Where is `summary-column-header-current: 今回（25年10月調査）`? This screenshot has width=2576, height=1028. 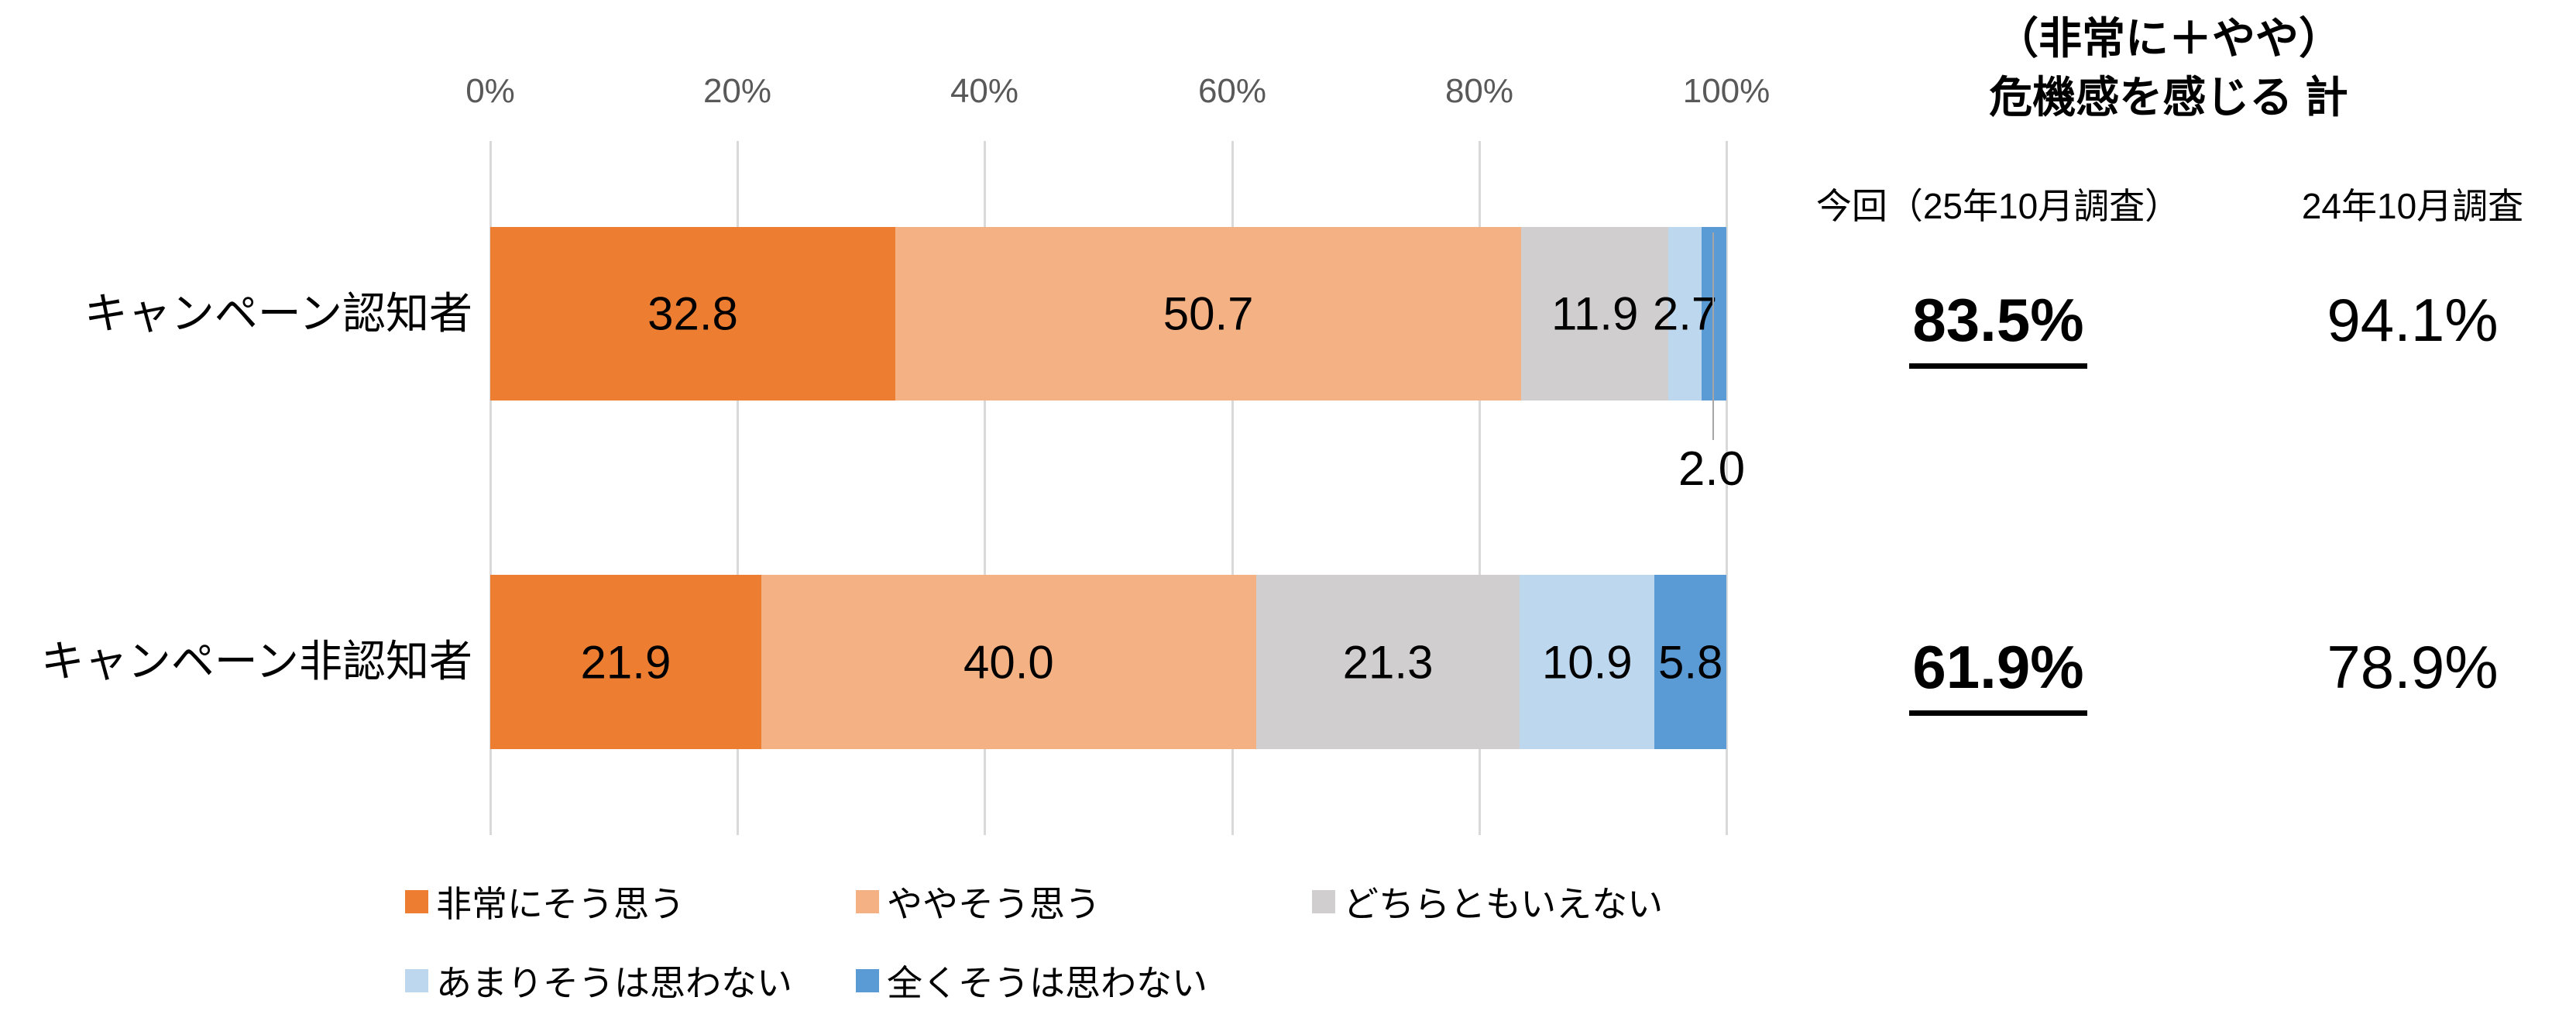 summary-column-header-current: 今回（25年10月調査） is located at coordinates (1998, 206).